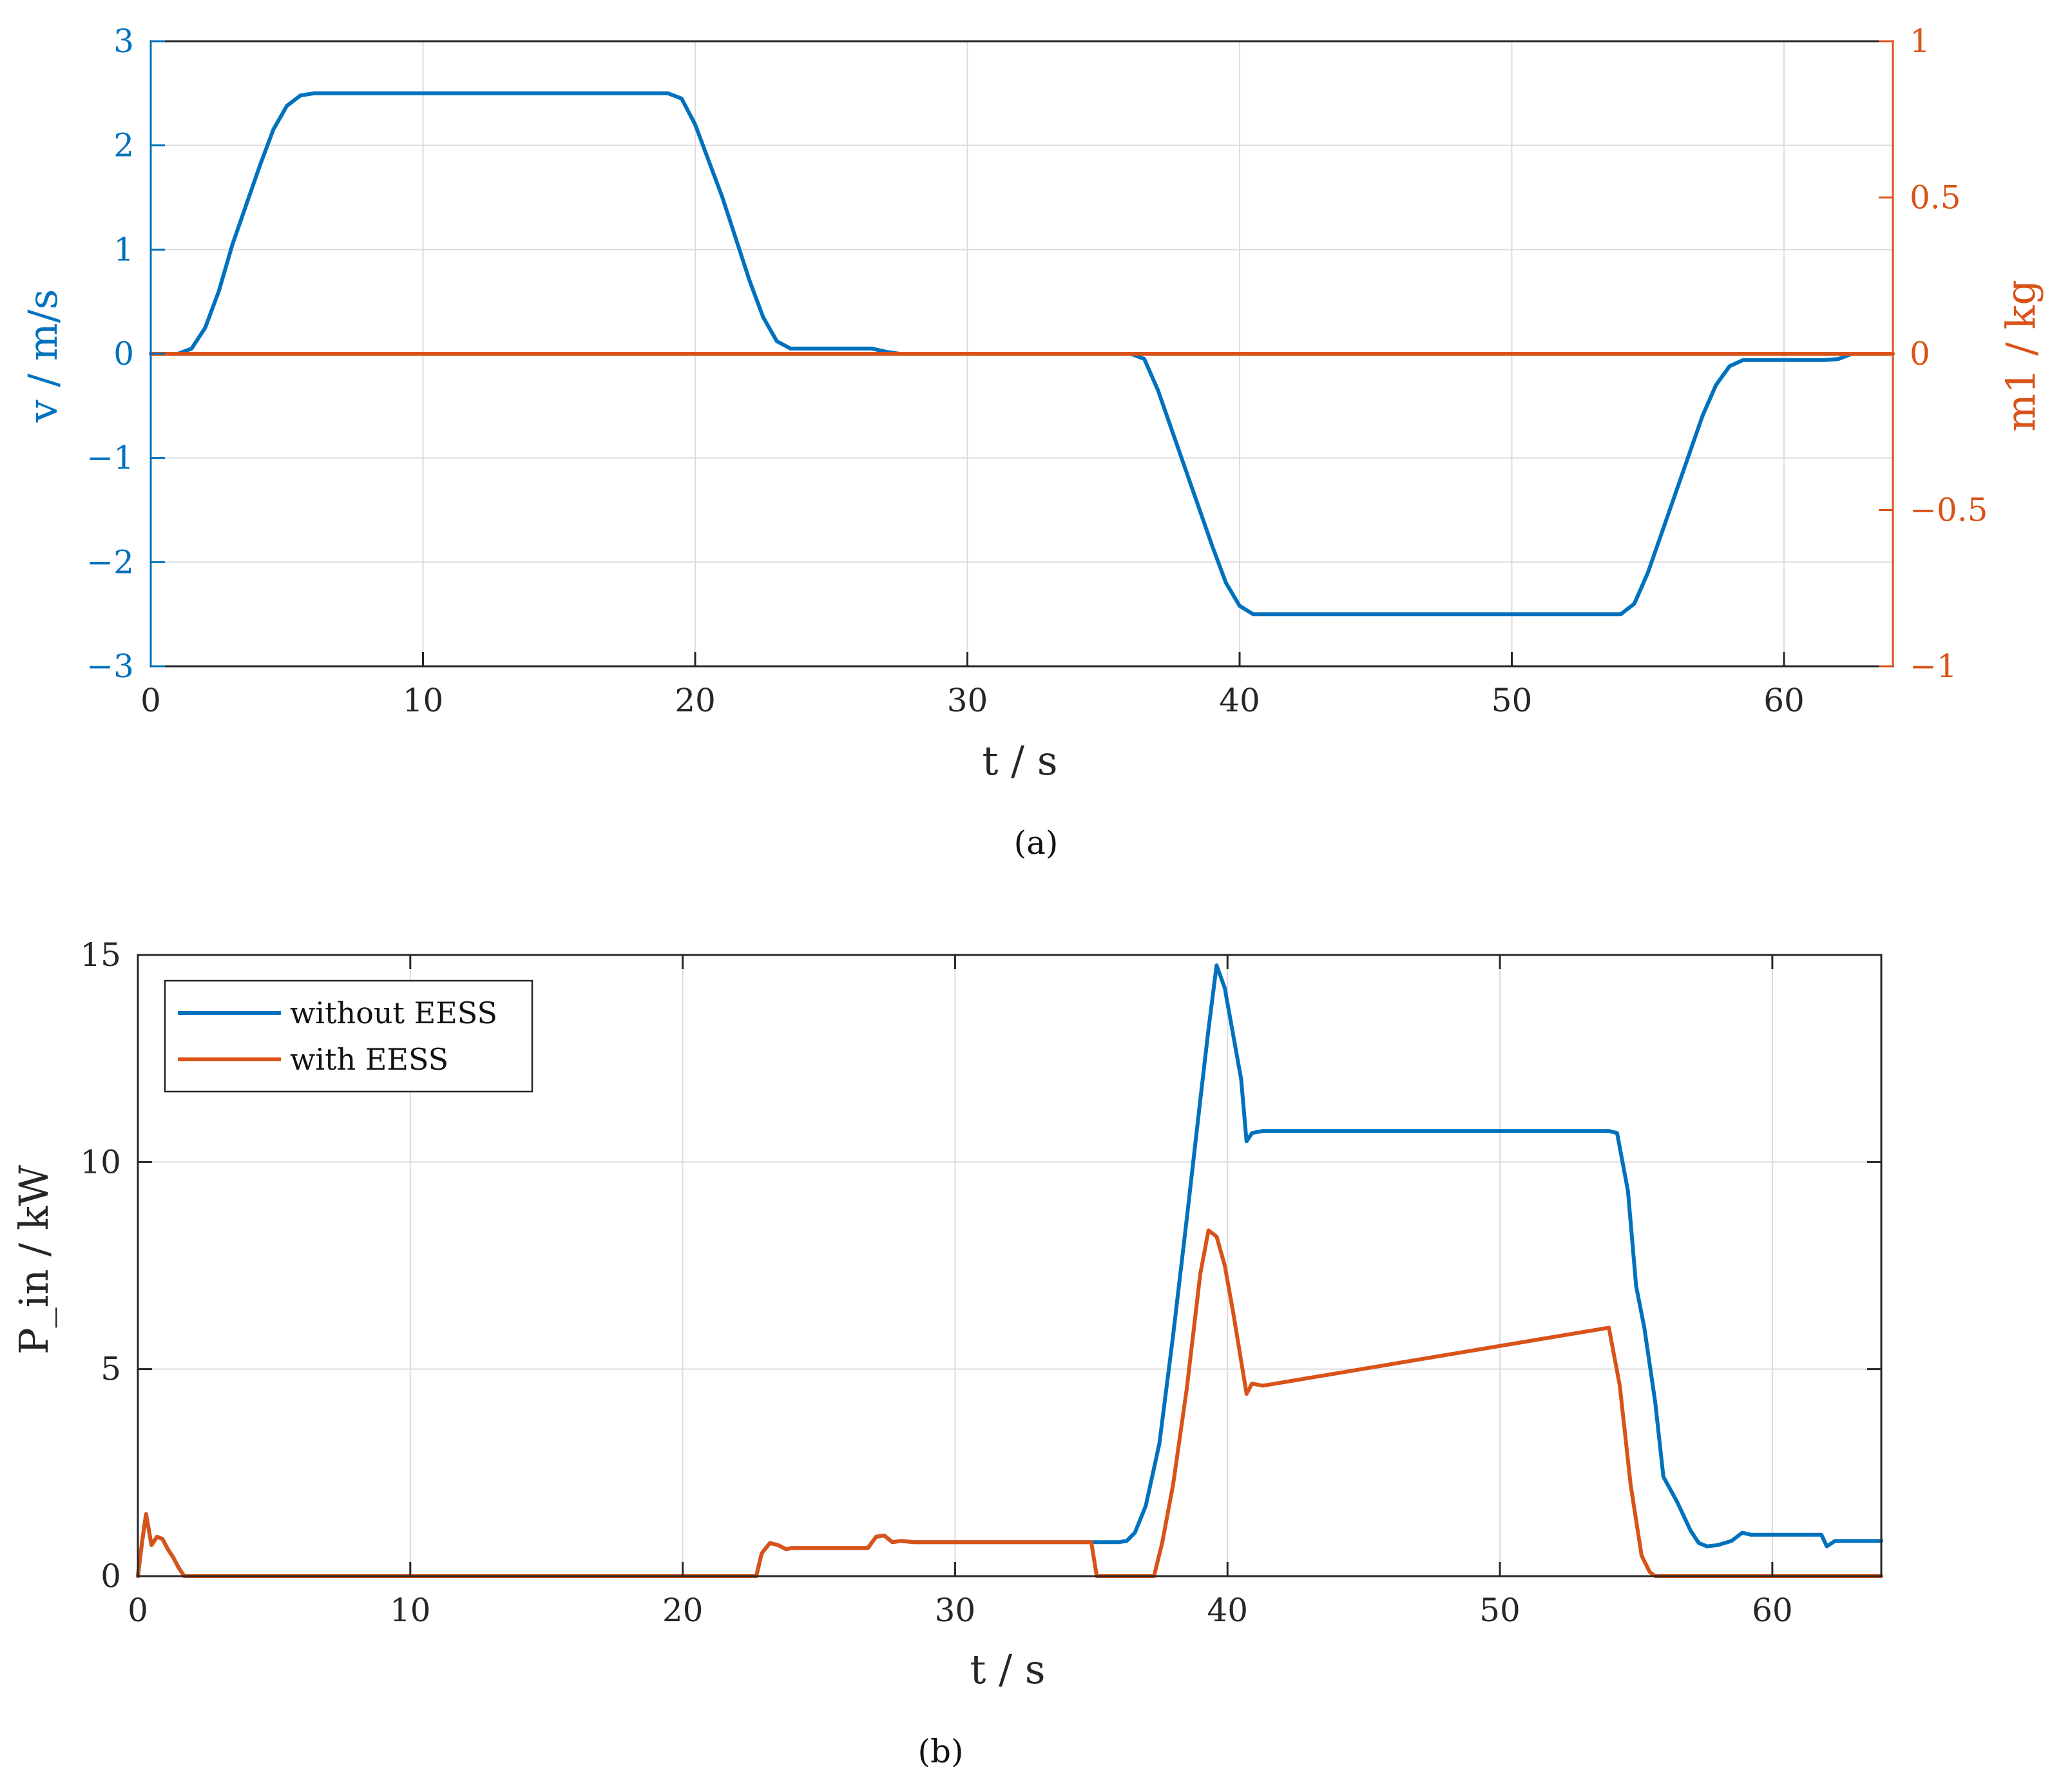 This screenshot has width=2072, height=1783. What do you see at coordinates (111, 1576) in the screenshot?
I see `y-tick-label-b: 0` at bounding box center [111, 1576].